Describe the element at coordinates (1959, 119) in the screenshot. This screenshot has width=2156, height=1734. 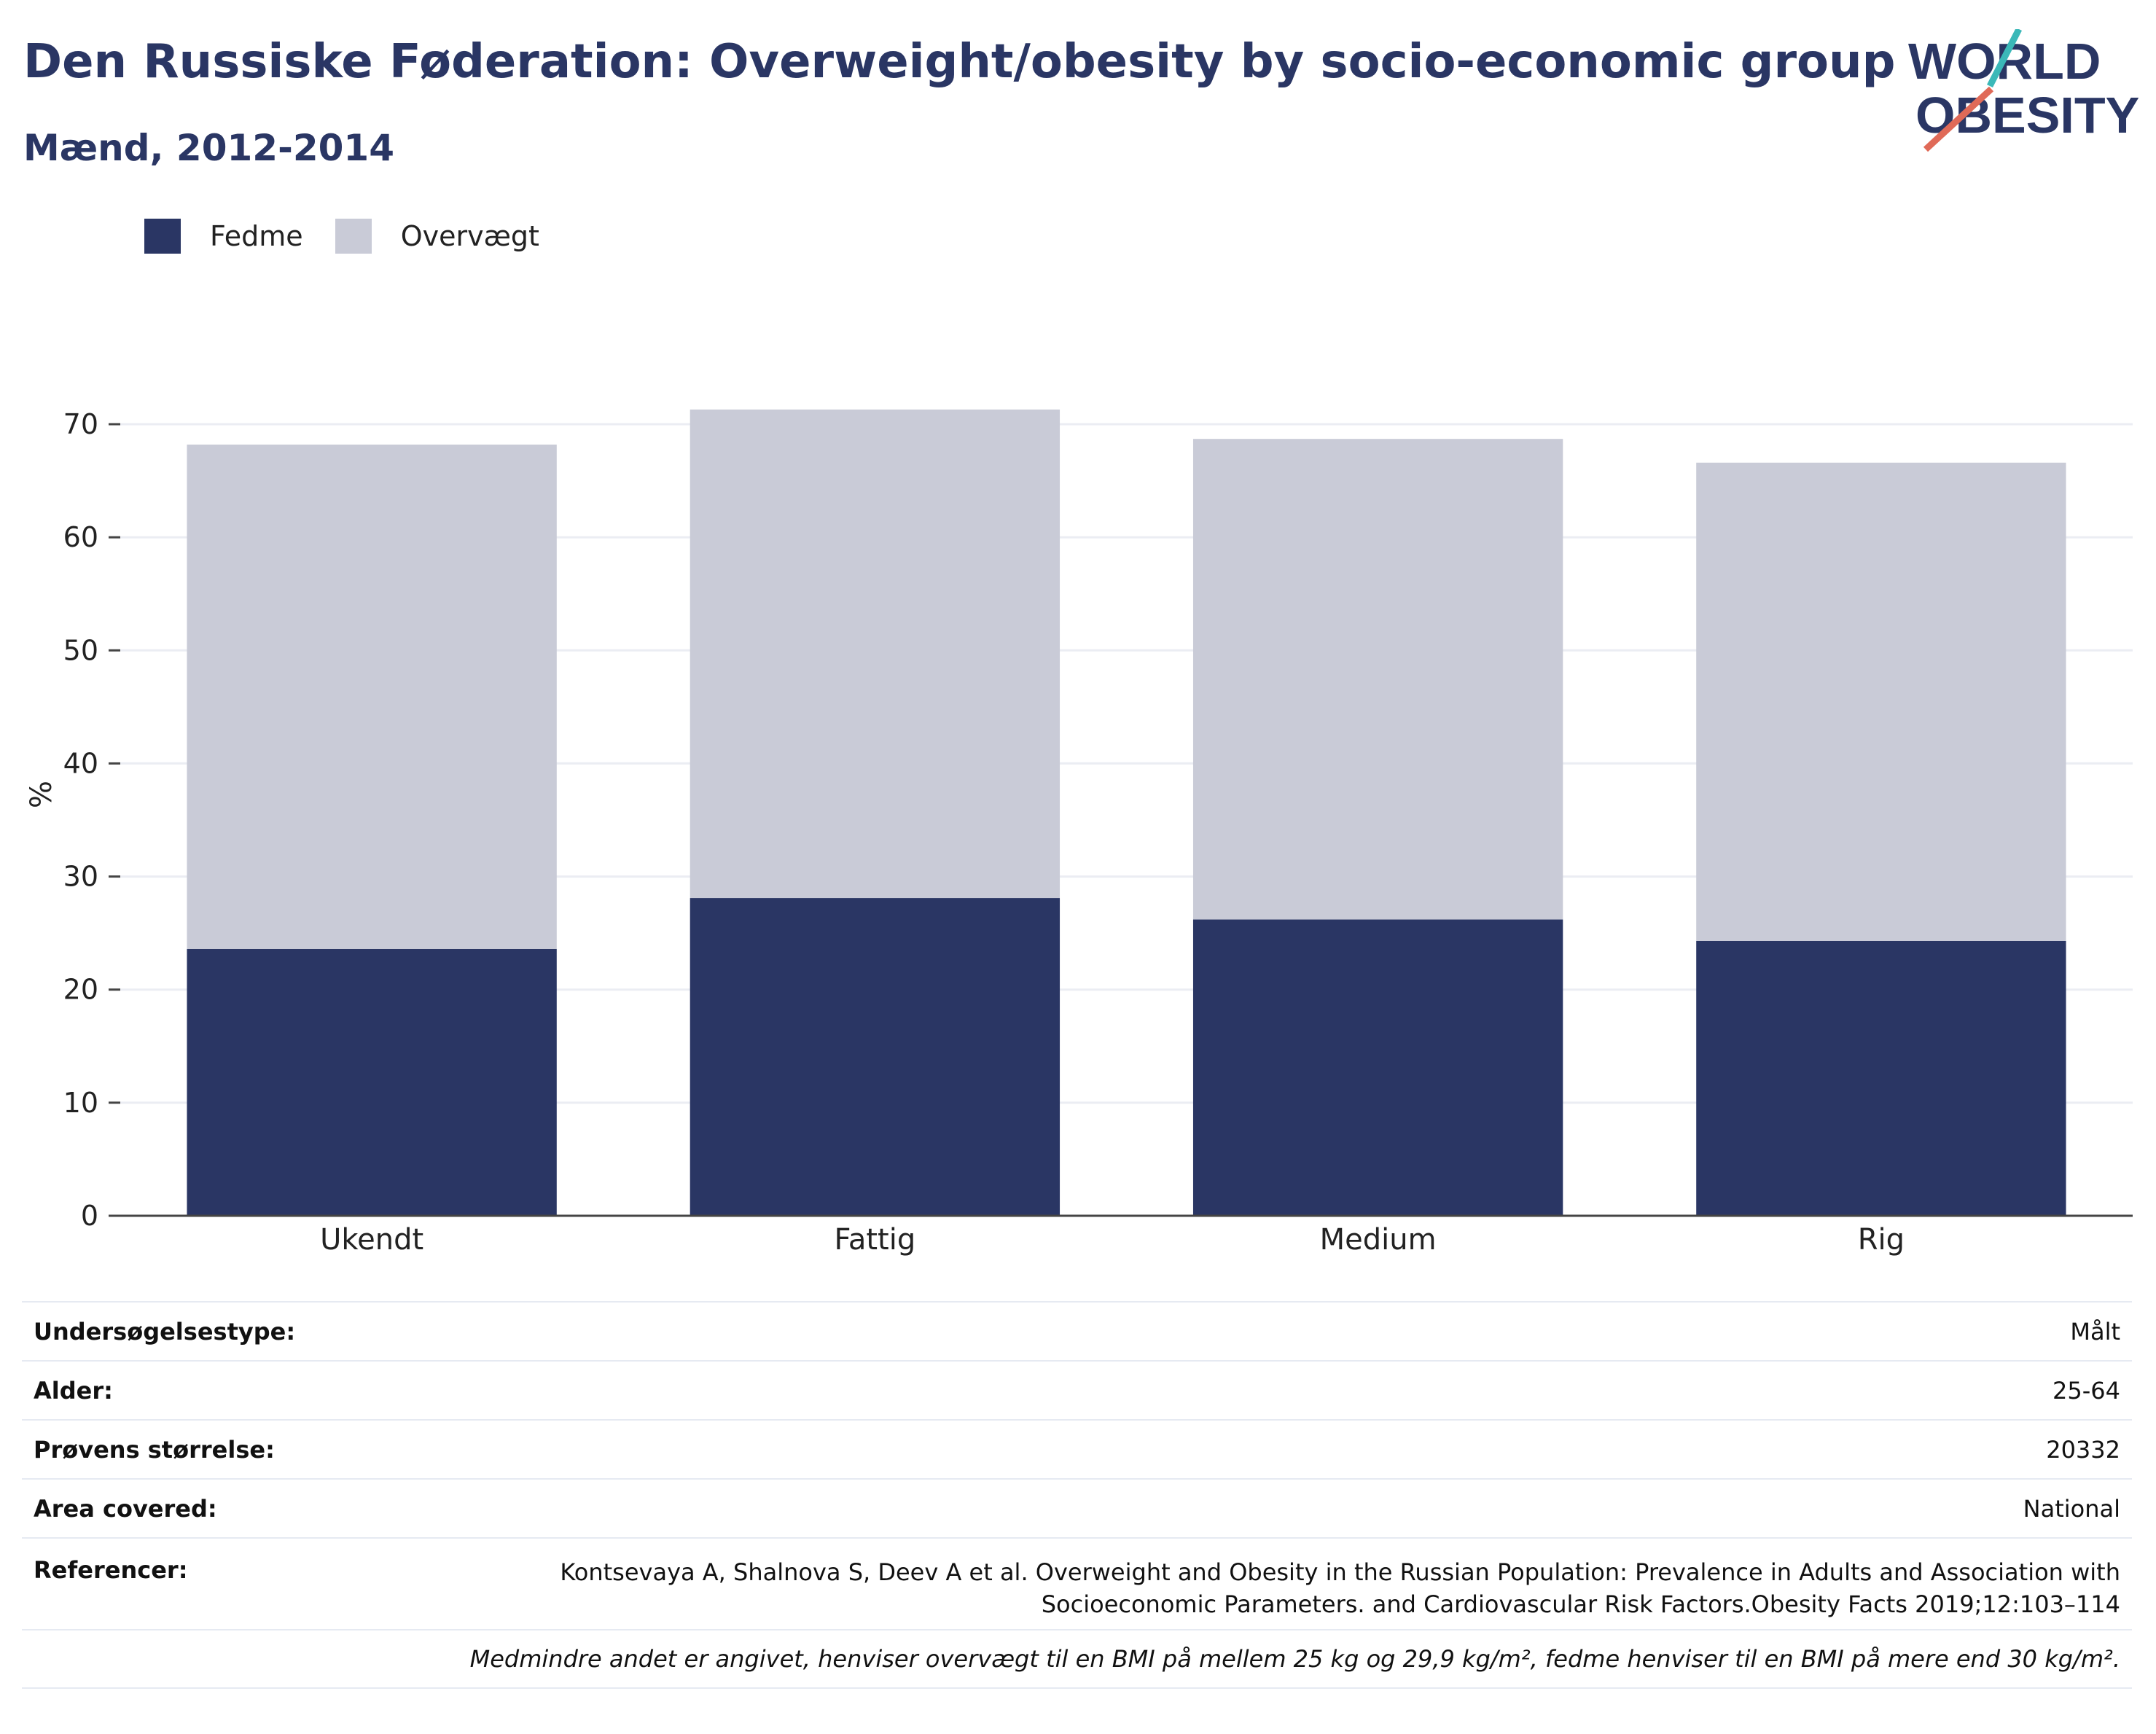
I see `logo-slash-coral` at that location.